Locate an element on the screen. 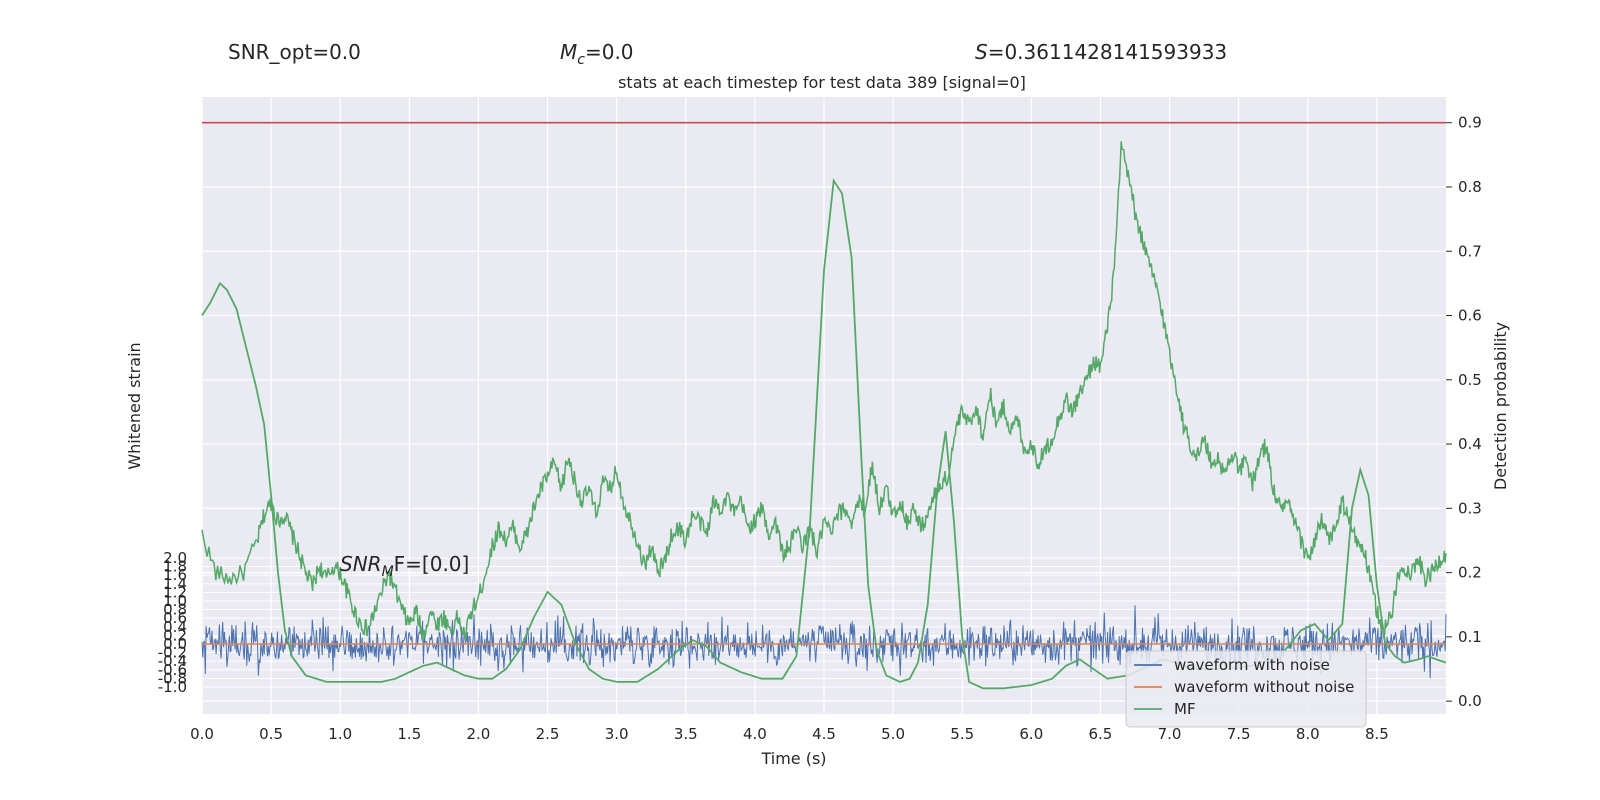 This screenshot has width=1600, height=800. y-right-tick-label: 0.4 is located at coordinates (1470, 444).